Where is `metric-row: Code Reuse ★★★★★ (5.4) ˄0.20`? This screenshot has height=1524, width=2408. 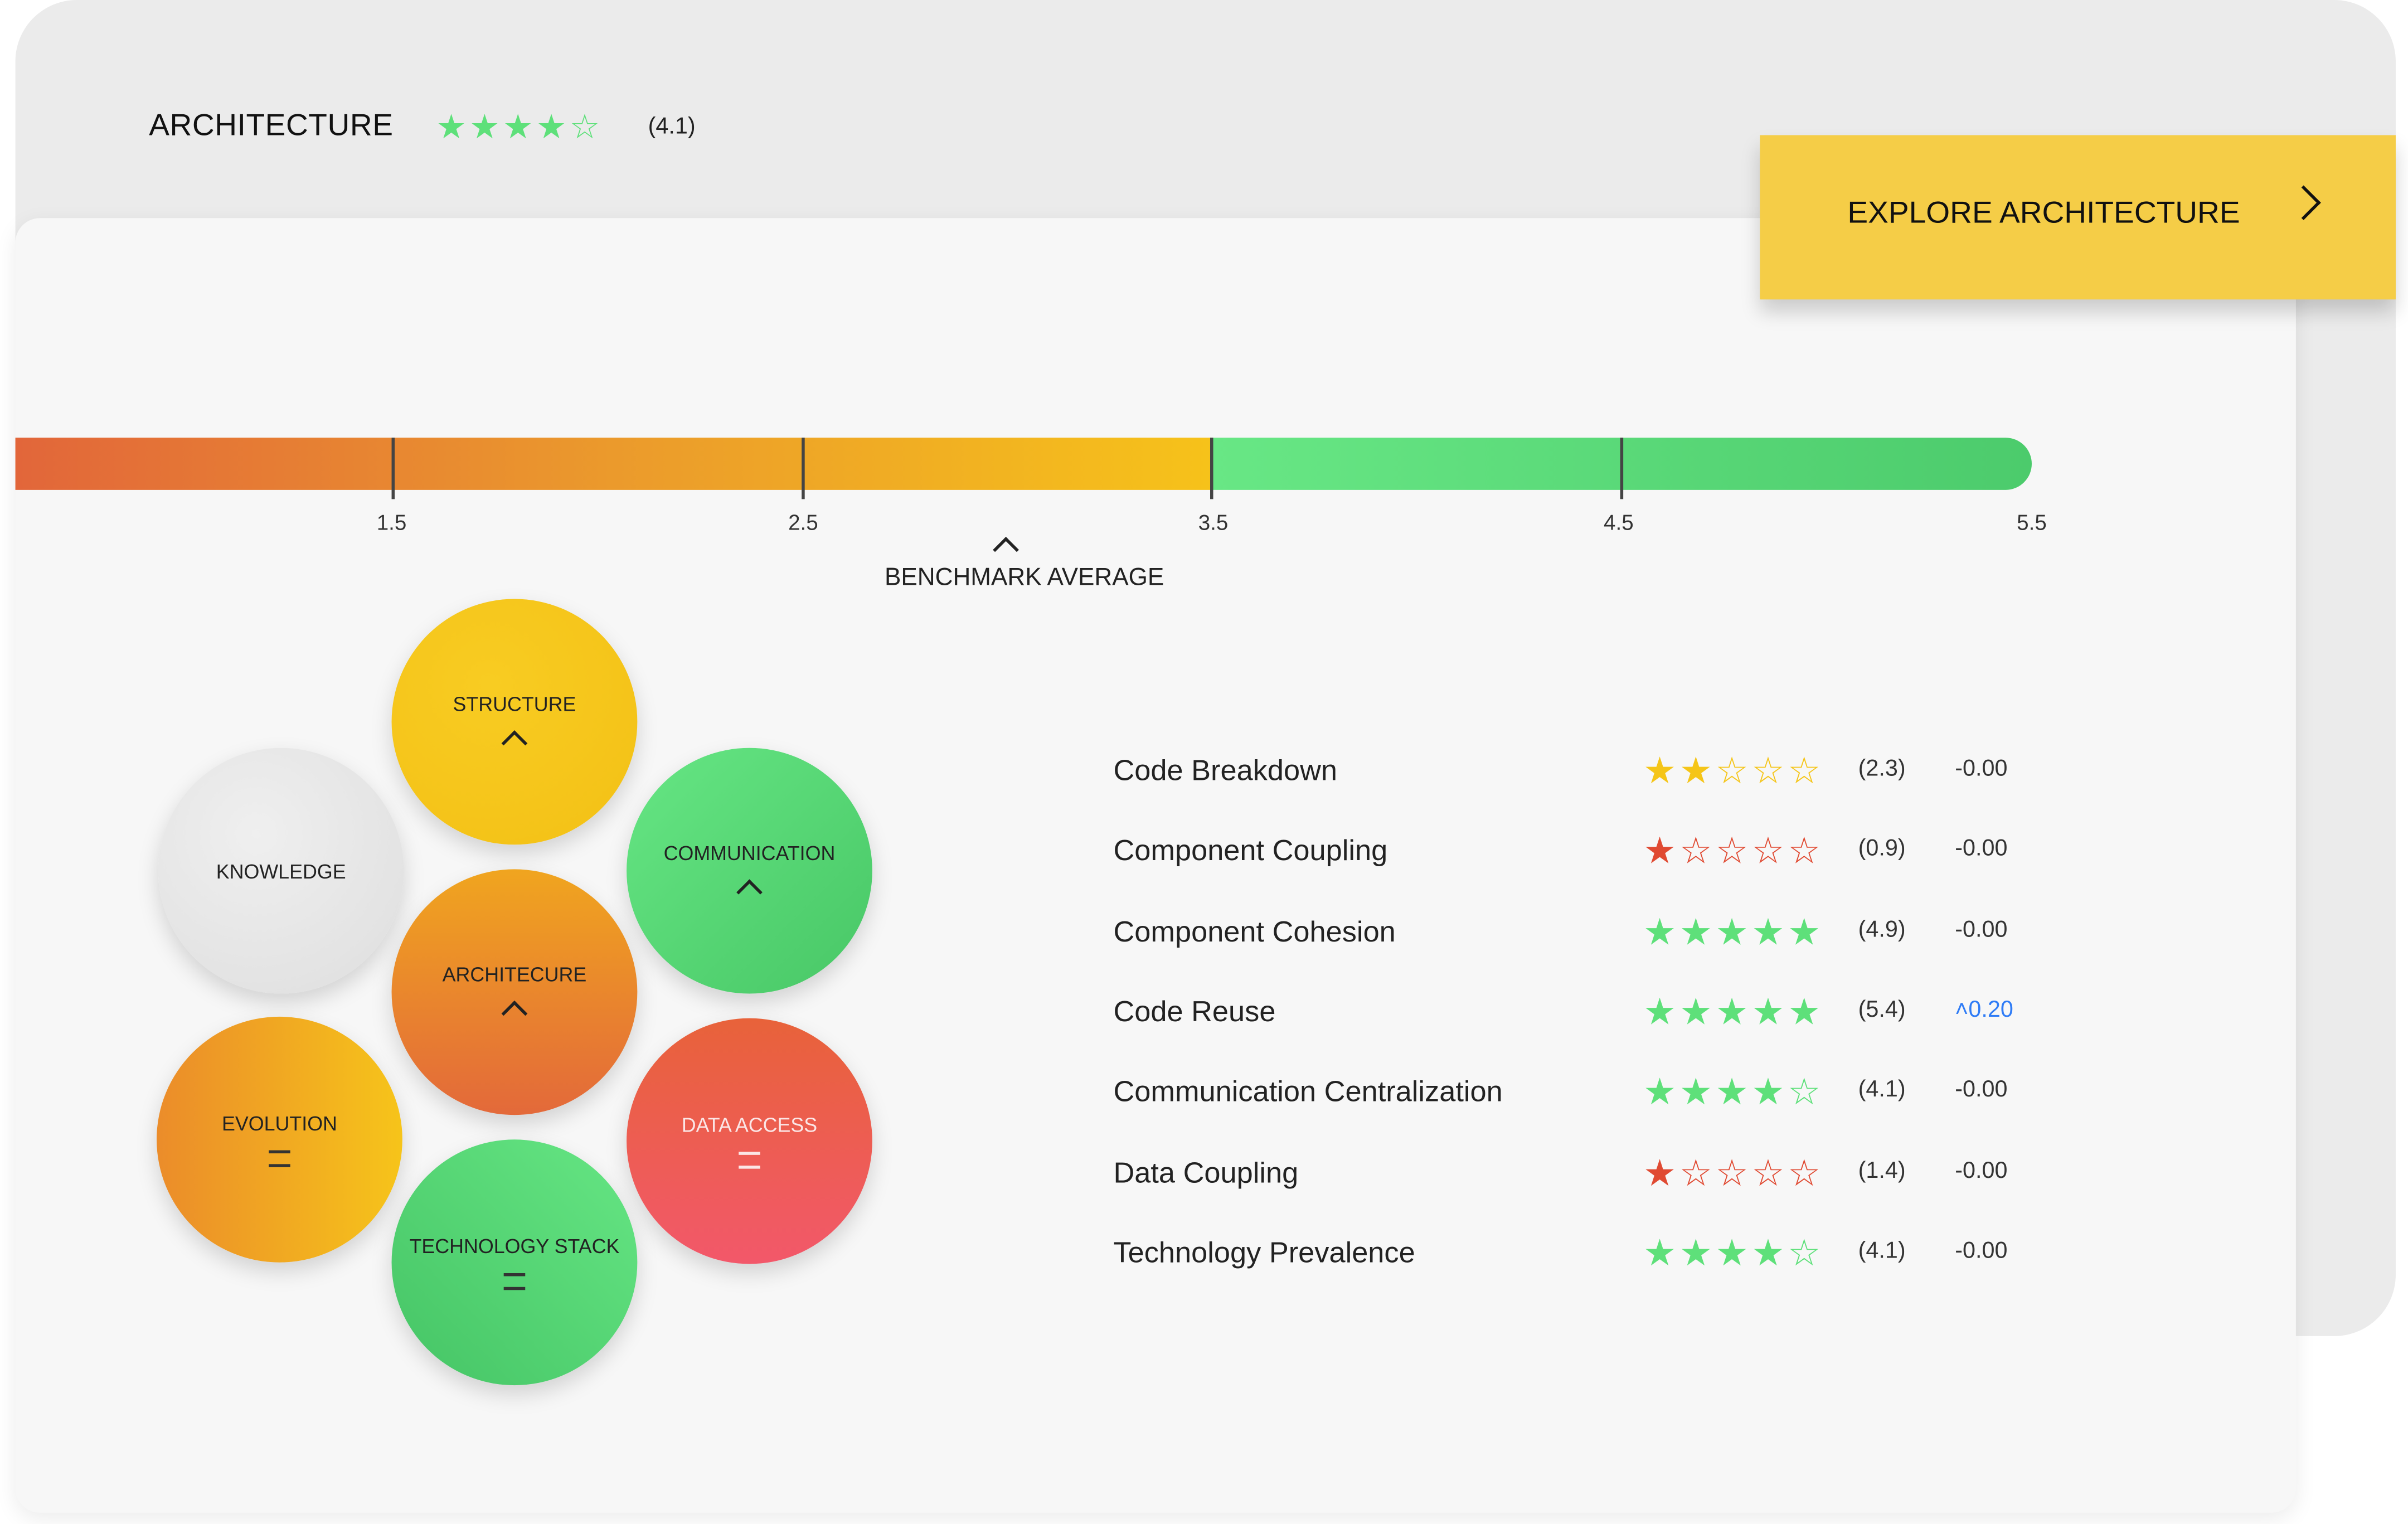
metric-row: Code Reuse ★★★★★ (5.4) ˄0.20 is located at coordinates (1589, 1018).